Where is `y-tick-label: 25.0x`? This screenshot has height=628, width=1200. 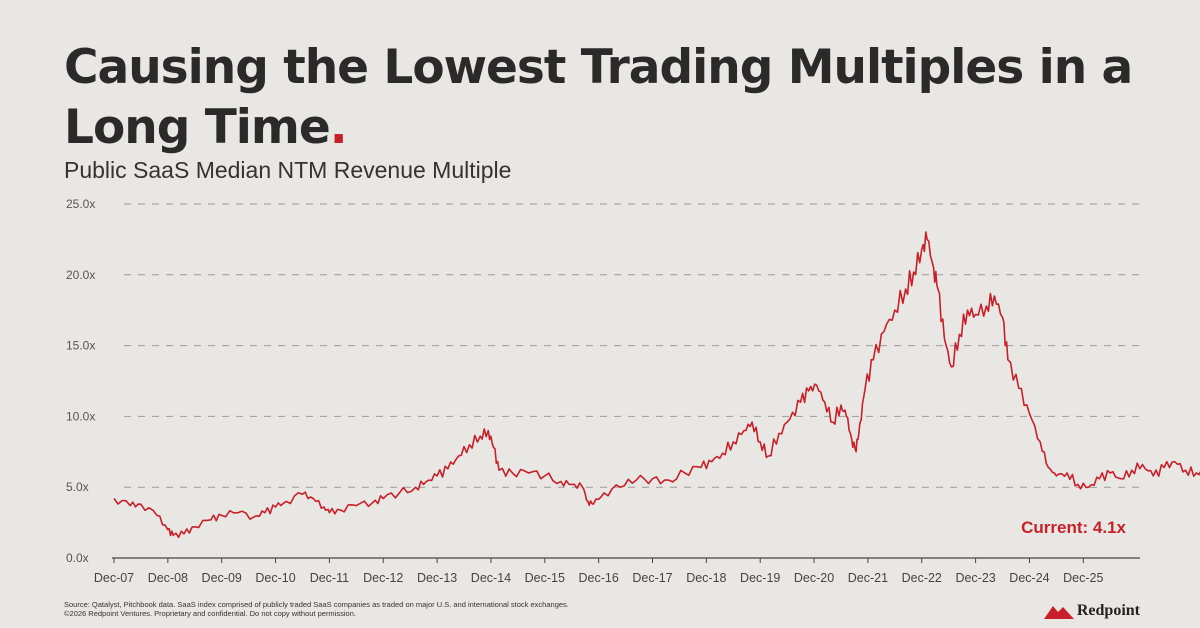 y-tick-label: 25.0x is located at coordinates (80, 204).